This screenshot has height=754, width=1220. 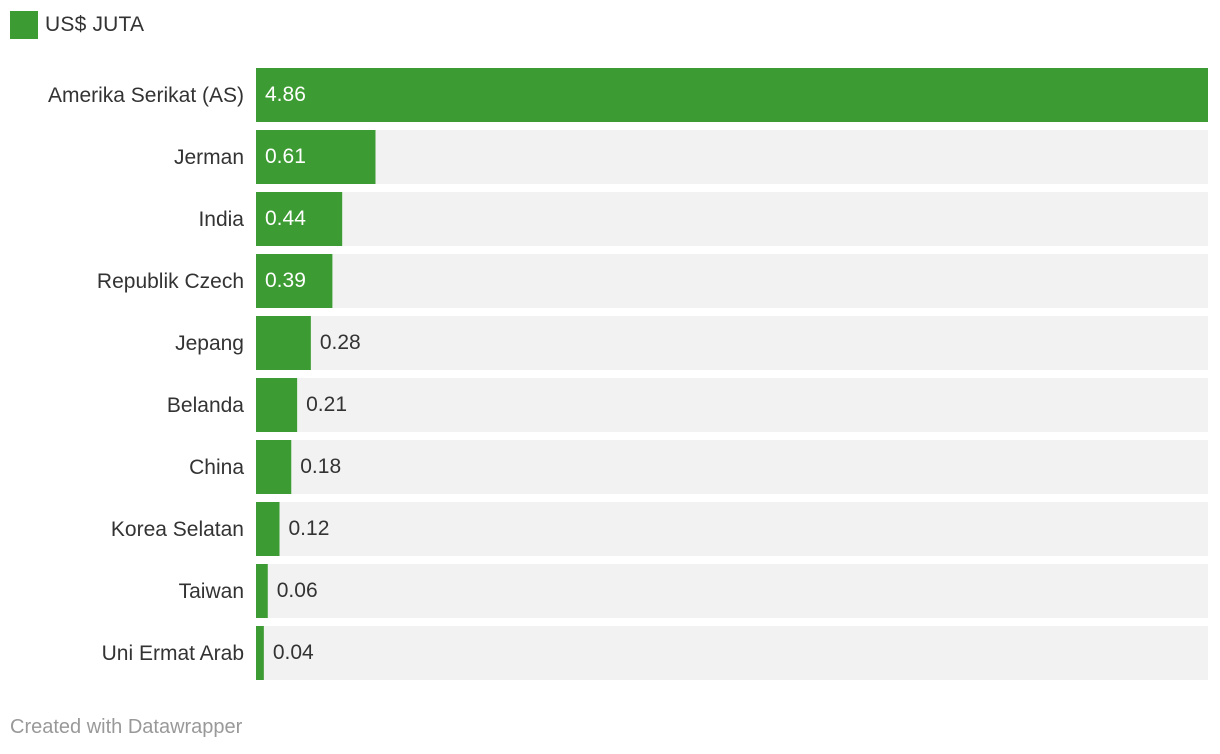 What do you see at coordinates (205, 405) in the screenshot?
I see `category-label: Belanda` at bounding box center [205, 405].